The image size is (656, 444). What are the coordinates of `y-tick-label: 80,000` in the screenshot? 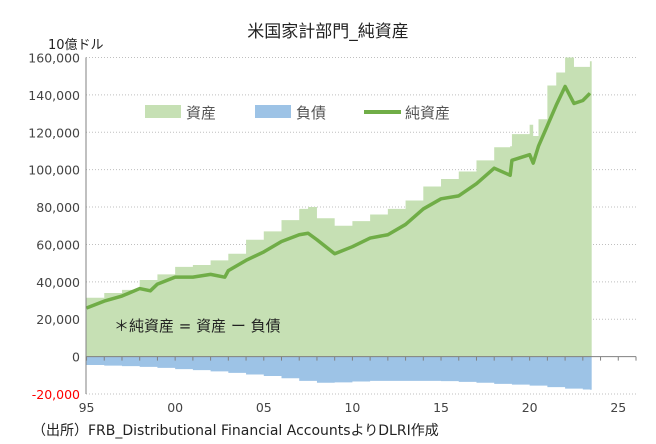 It's located at (58, 207).